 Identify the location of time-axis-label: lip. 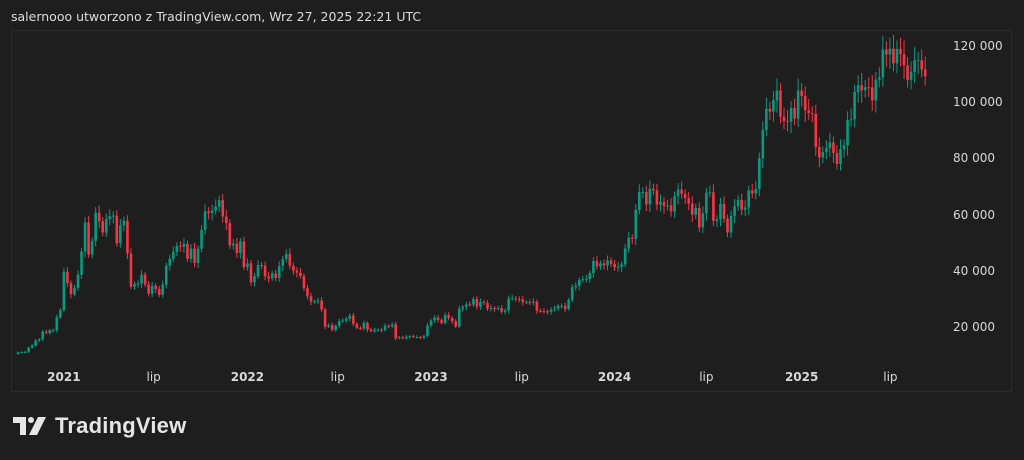
(153, 377).